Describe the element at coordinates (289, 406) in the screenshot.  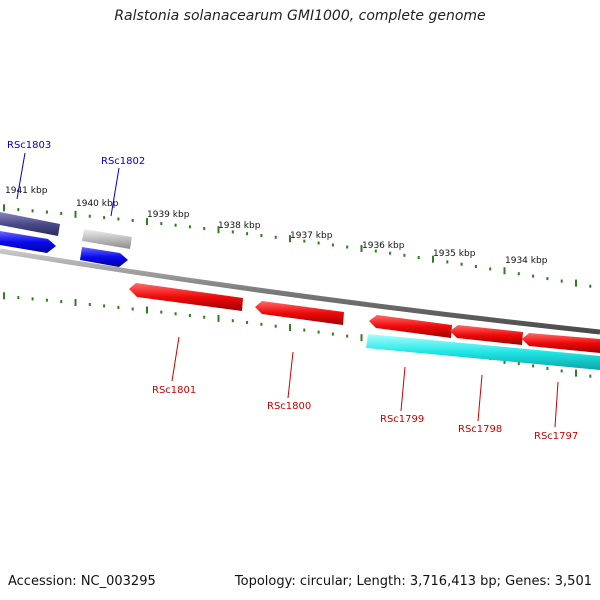
I see `gene-label-rsc1800: RSc1800` at that location.